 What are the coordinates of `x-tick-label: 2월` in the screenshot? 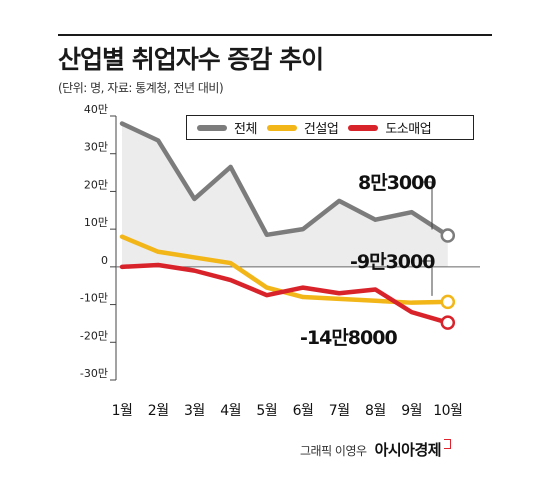 It's located at (158, 411).